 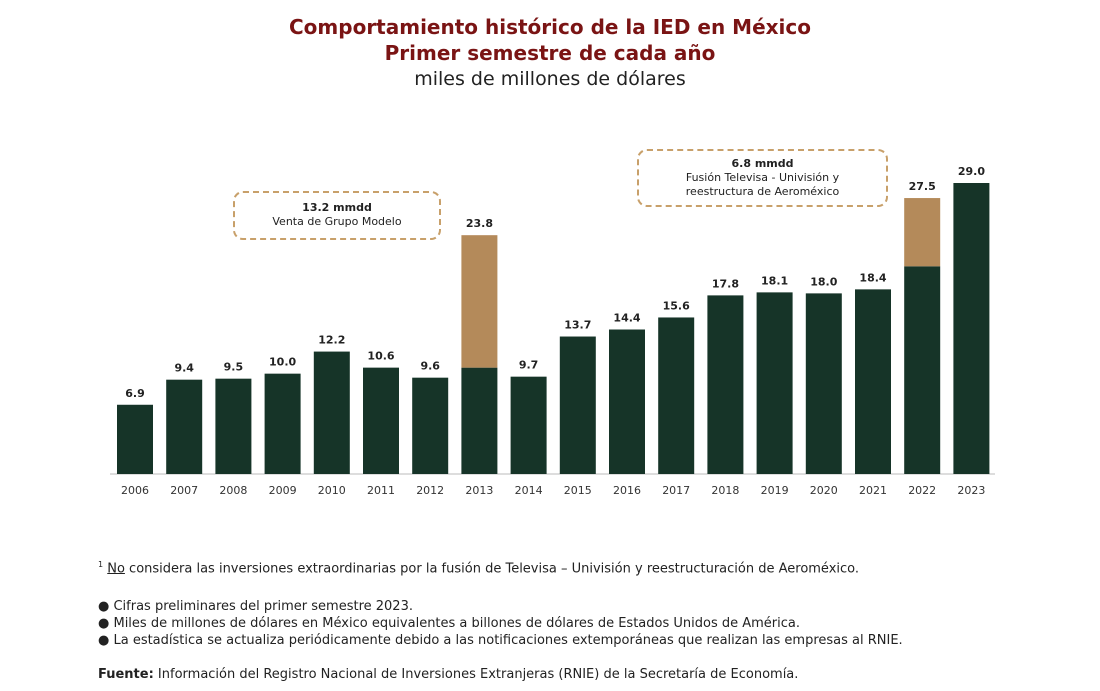 I want to click on bar-2016, so click(x=627, y=401).